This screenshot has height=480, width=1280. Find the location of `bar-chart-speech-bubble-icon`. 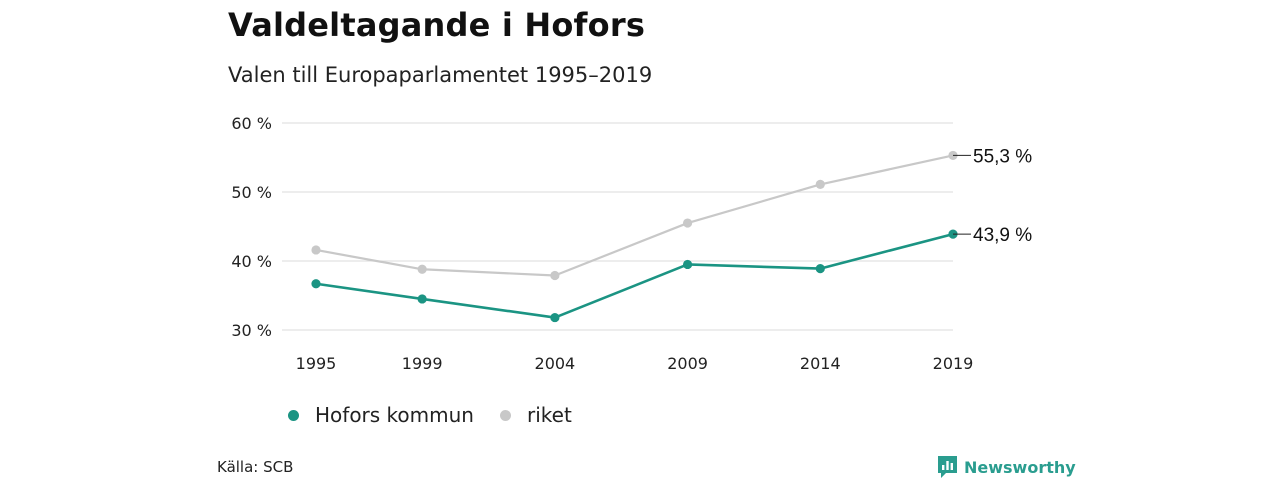

bar-chart-speech-bubble-icon is located at coordinates (947, 467).